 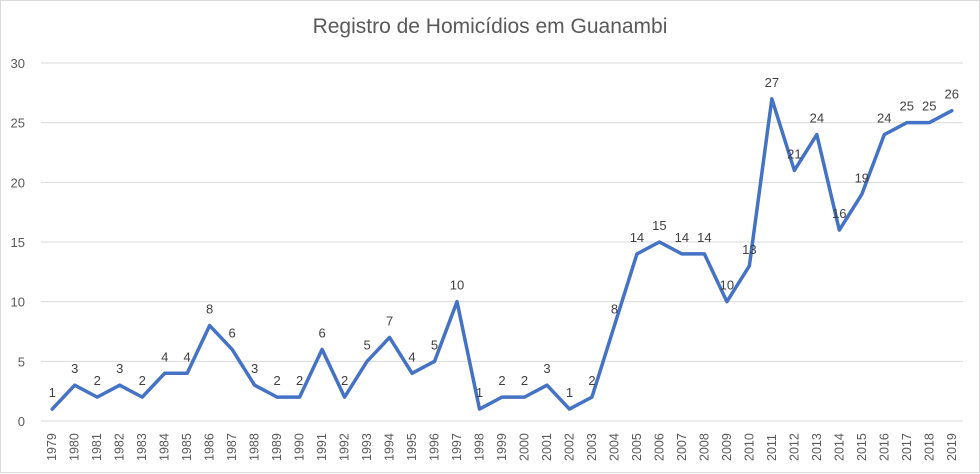 I want to click on x-tick-label: 2014, so click(x=839, y=447).